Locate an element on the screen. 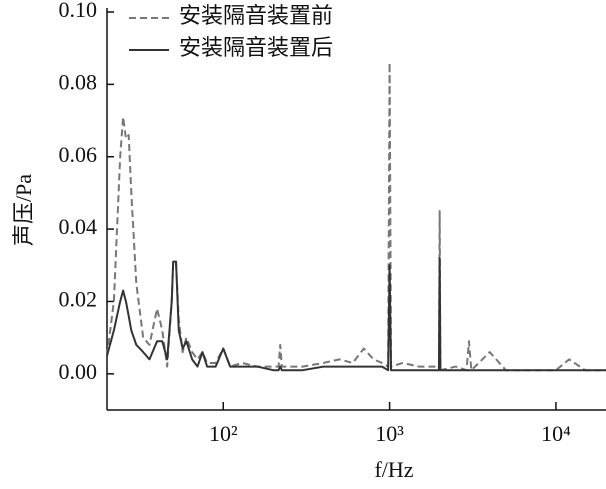 The image size is (606, 489). y-tick-label: 0.10 is located at coordinates (78, 11).